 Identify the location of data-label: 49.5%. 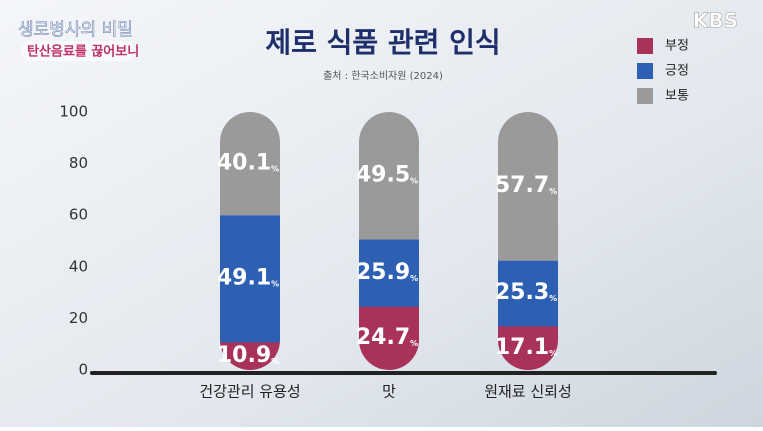
(387, 175).